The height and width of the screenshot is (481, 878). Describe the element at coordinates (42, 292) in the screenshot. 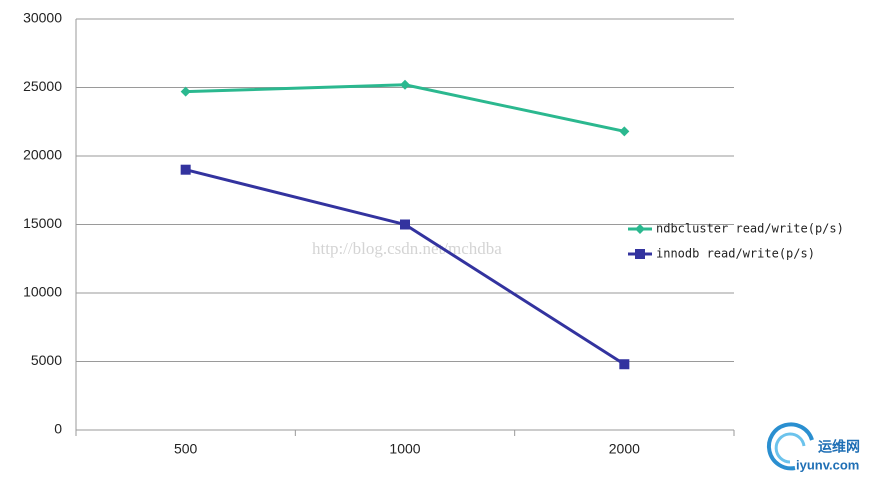

I see `y-tick-label: 10000` at that location.